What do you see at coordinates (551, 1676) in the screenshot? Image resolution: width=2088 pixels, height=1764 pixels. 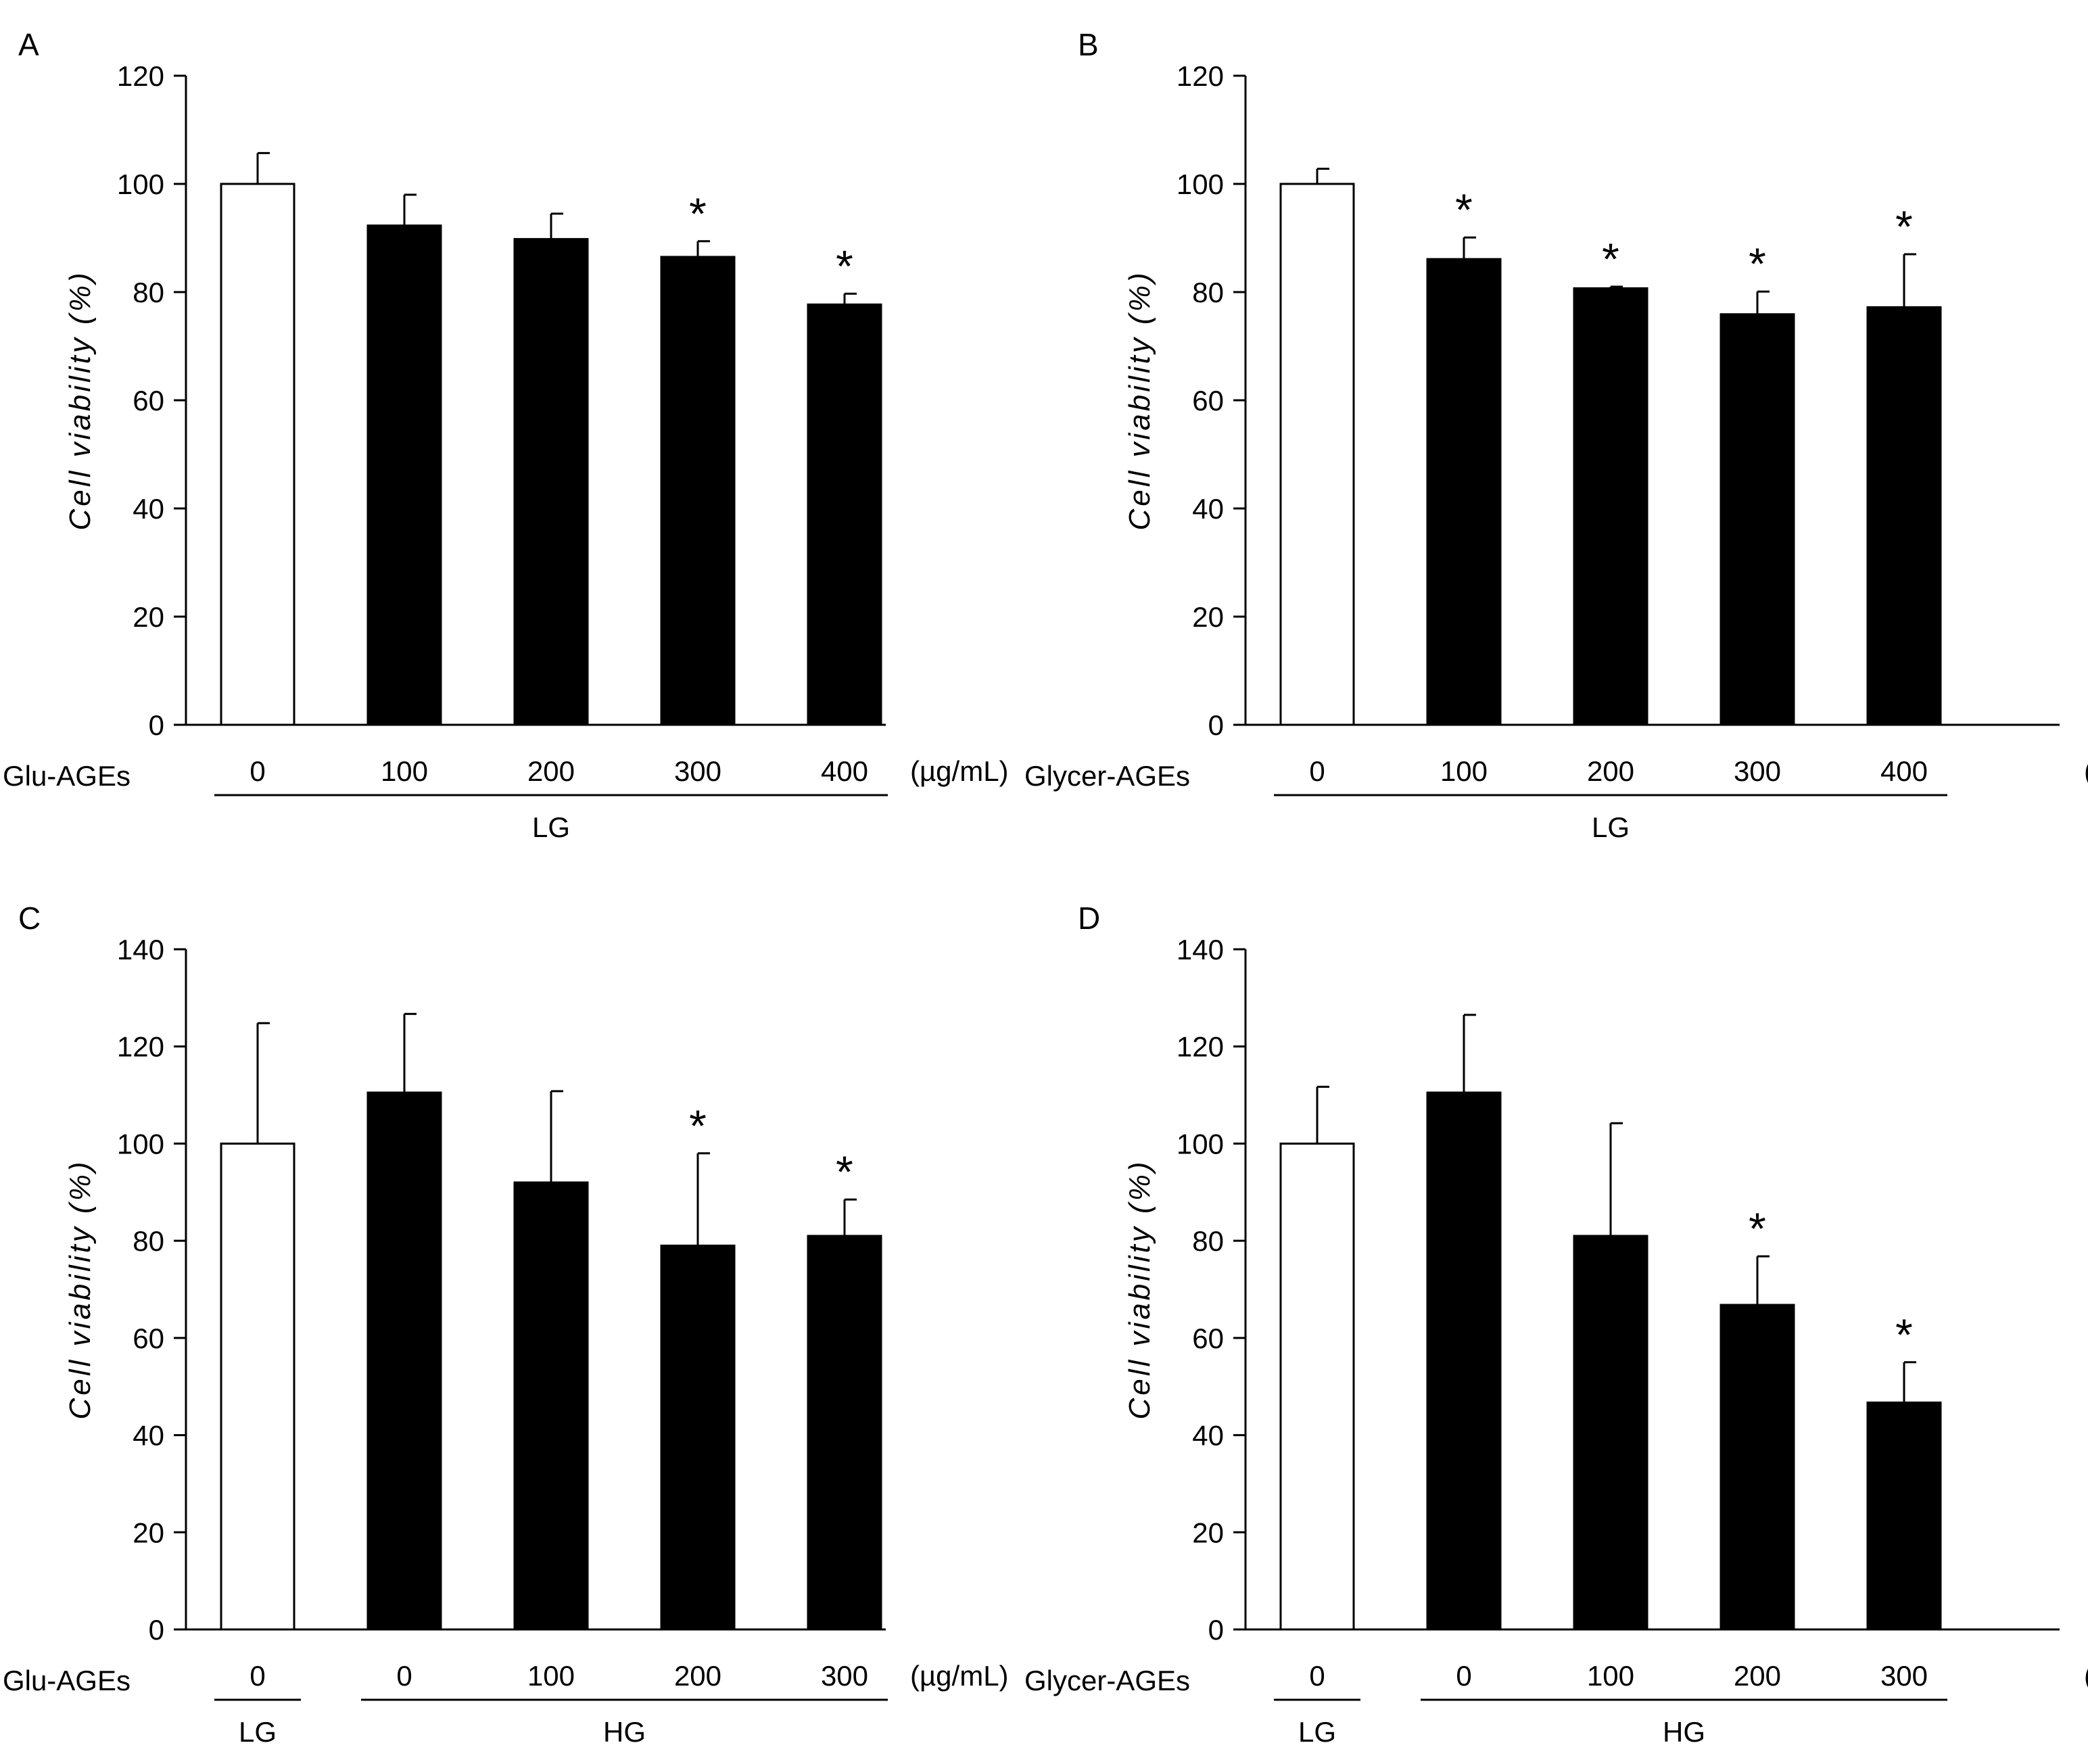 I see `category-label-2: 100` at bounding box center [551, 1676].